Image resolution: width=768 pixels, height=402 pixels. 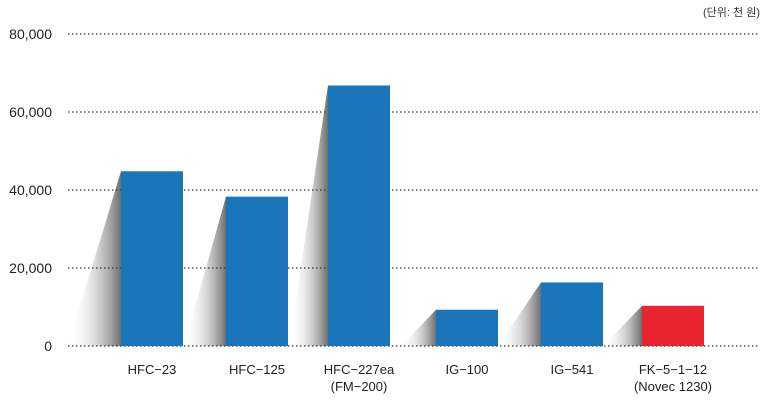 What do you see at coordinates (30, 190) in the screenshot?
I see `y-tick-label: 40,000` at bounding box center [30, 190].